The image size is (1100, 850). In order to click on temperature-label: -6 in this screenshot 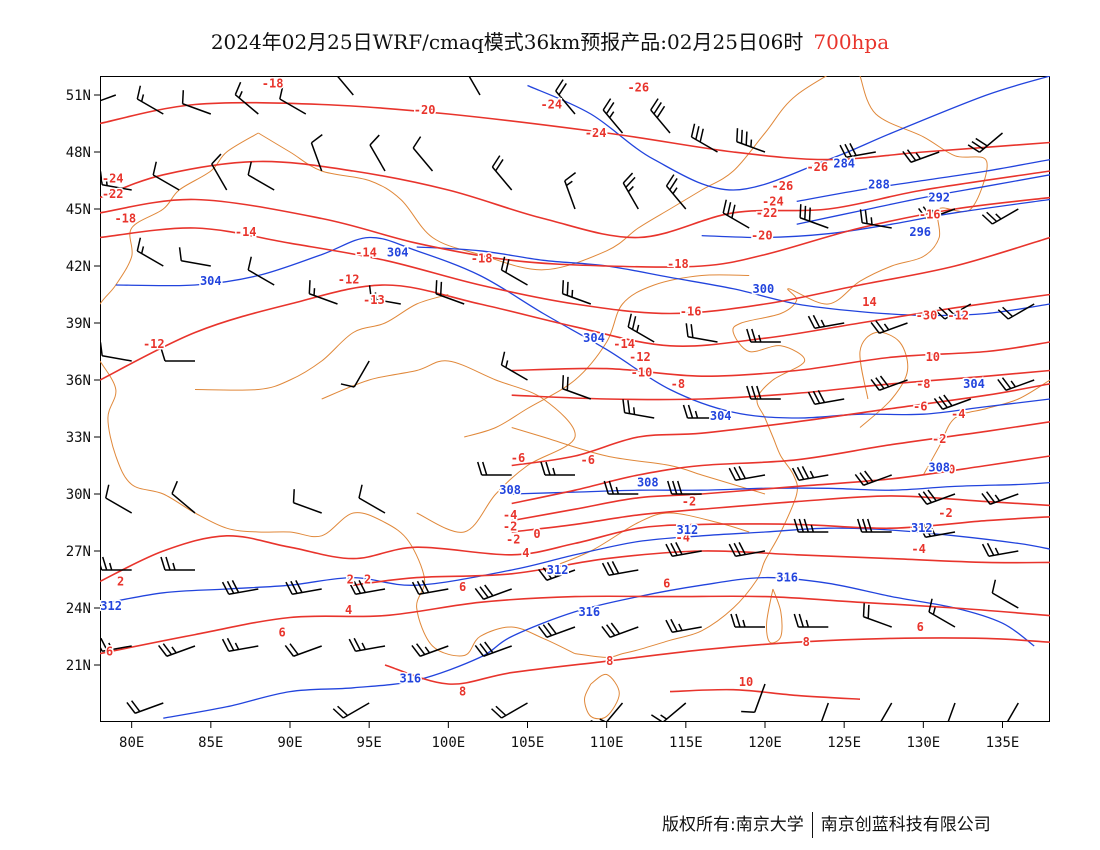, I will do `click(920, 407)`.